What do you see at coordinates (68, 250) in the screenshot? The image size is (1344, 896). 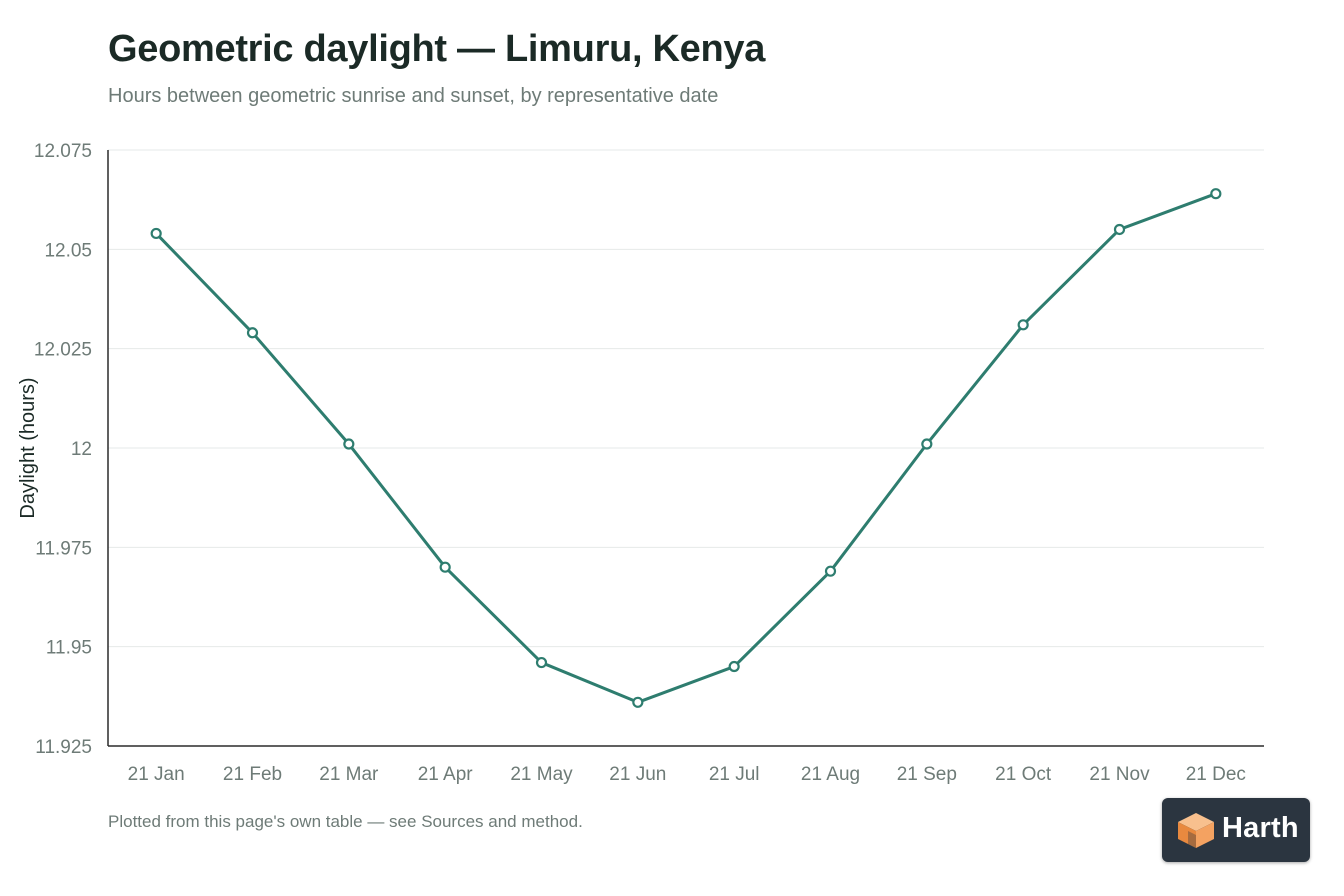 I see `y-tick-label: 12.05` at bounding box center [68, 250].